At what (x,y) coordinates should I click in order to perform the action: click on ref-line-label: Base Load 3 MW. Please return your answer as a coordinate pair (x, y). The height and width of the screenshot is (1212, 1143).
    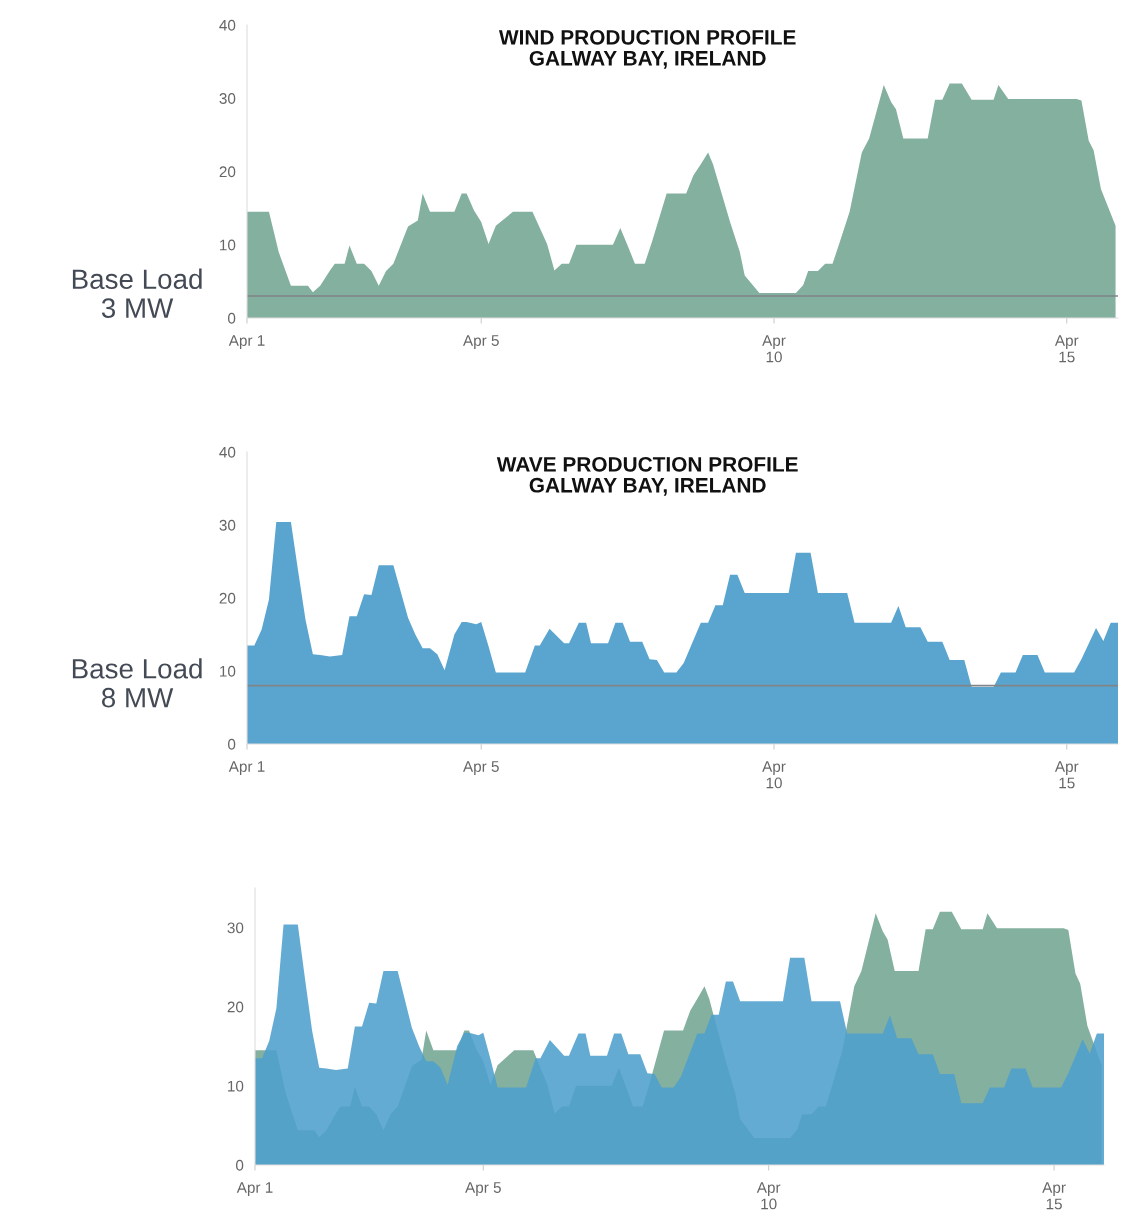
    Looking at the image, I should click on (137, 293).